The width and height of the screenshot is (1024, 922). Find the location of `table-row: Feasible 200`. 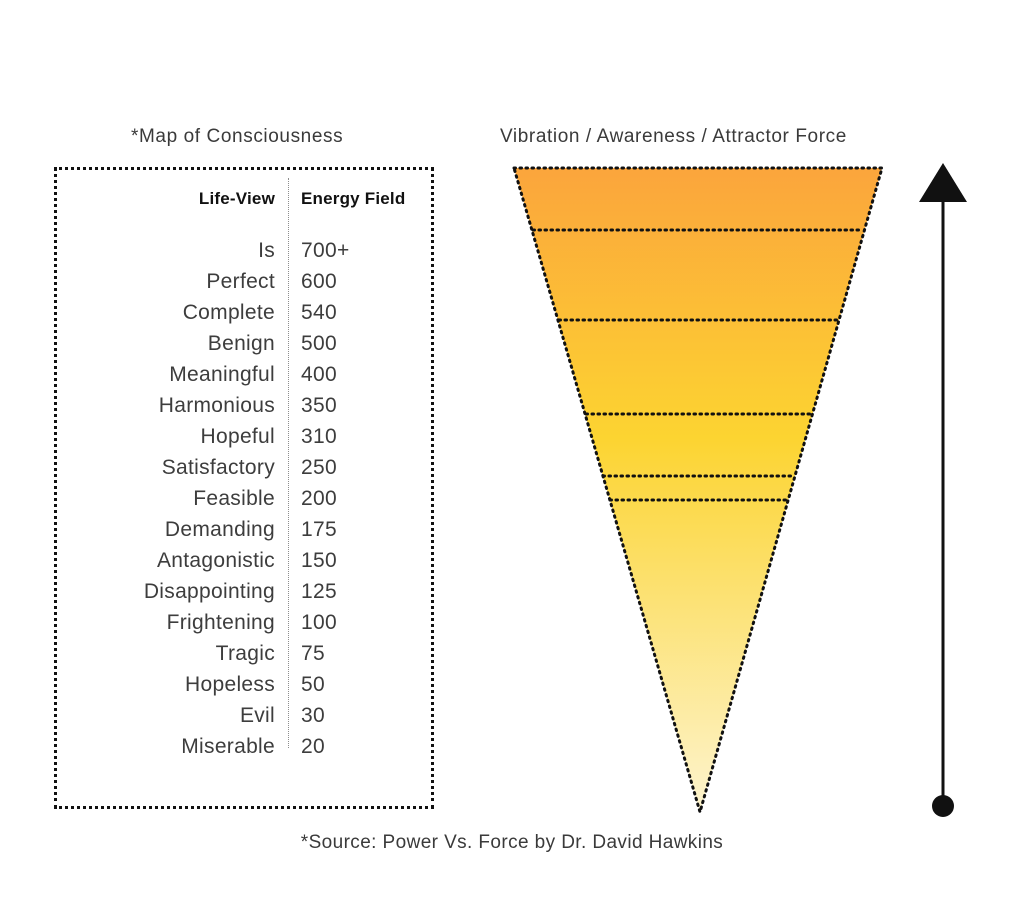

table-row: Feasible 200 is located at coordinates (244, 498).